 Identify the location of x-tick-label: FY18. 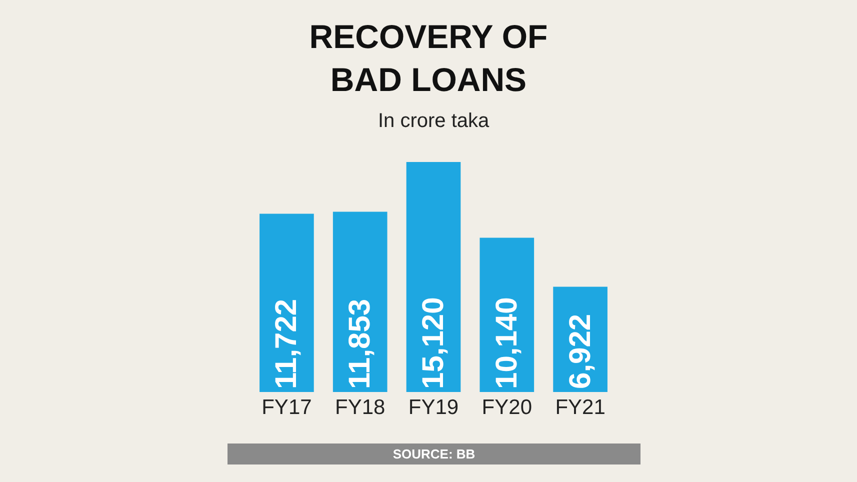
(360, 407).